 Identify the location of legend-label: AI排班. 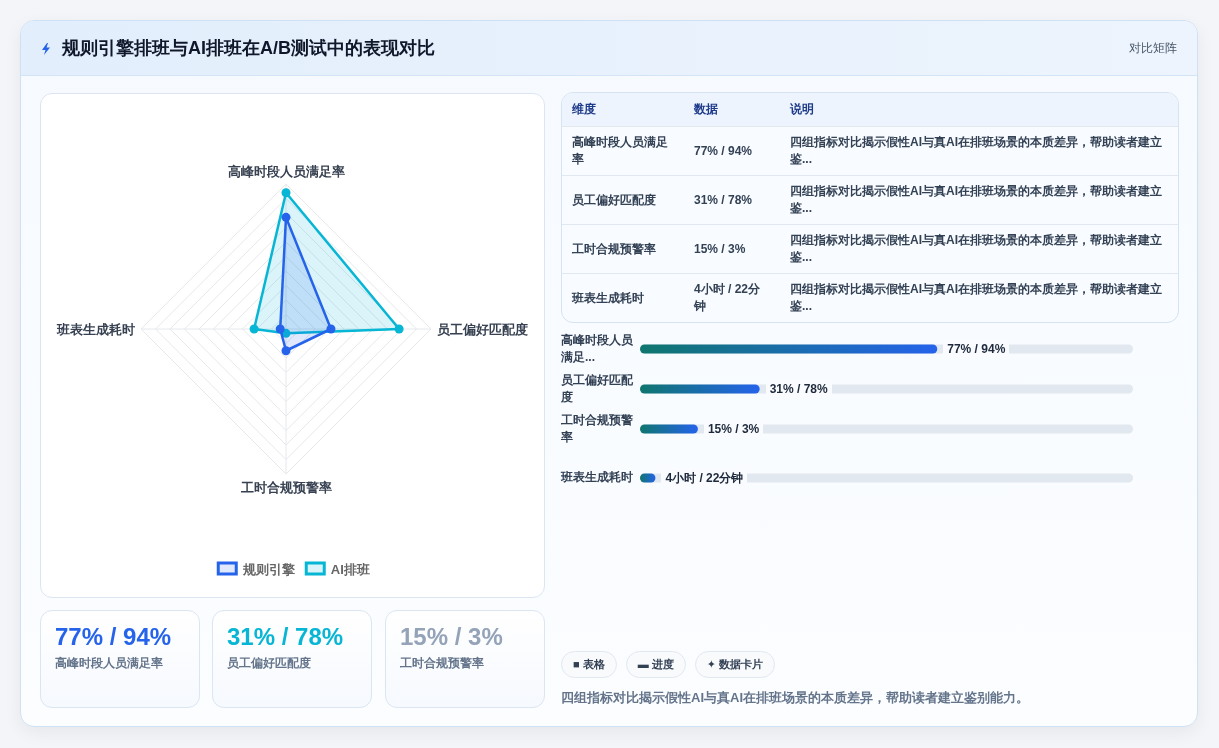
(350, 569).